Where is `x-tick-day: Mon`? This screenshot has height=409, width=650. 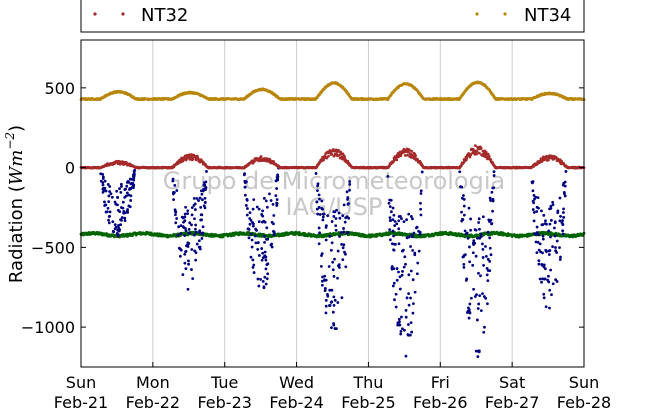
x-tick-day: Mon is located at coordinates (153, 382).